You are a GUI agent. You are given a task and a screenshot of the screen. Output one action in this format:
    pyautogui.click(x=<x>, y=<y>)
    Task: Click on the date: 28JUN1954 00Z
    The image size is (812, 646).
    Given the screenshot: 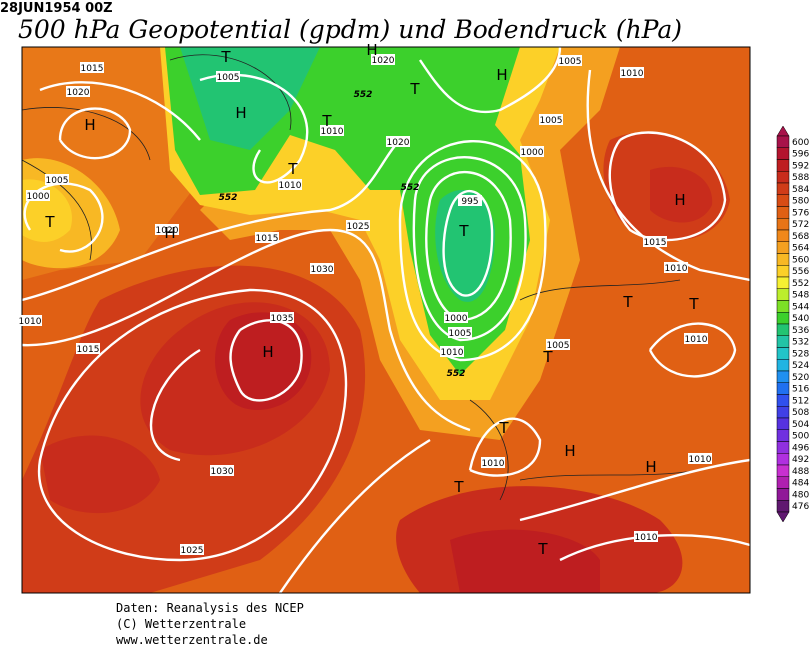 What is the action you would take?
    pyautogui.click(x=56, y=8)
    